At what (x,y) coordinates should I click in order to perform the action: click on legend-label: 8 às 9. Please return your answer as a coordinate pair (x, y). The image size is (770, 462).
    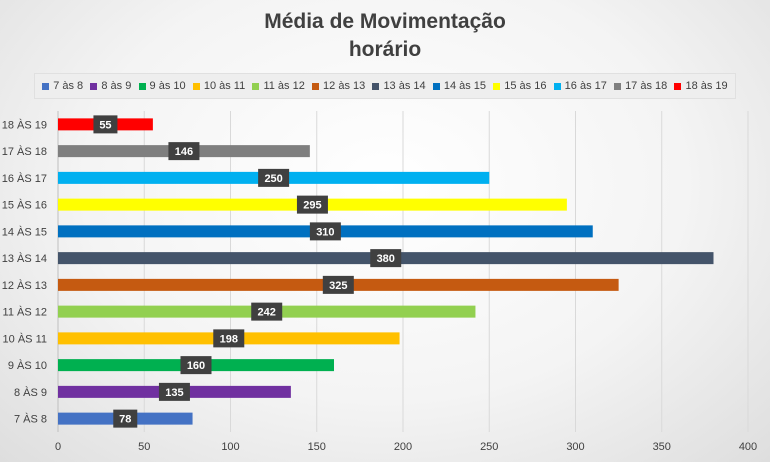
    Looking at the image, I should click on (116, 86).